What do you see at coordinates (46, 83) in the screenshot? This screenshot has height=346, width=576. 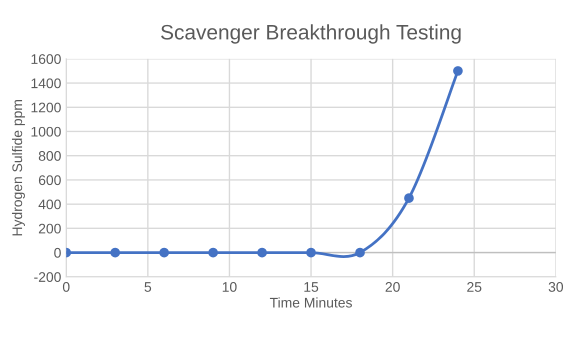 I see `y-tick-label: 1400` at bounding box center [46, 83].